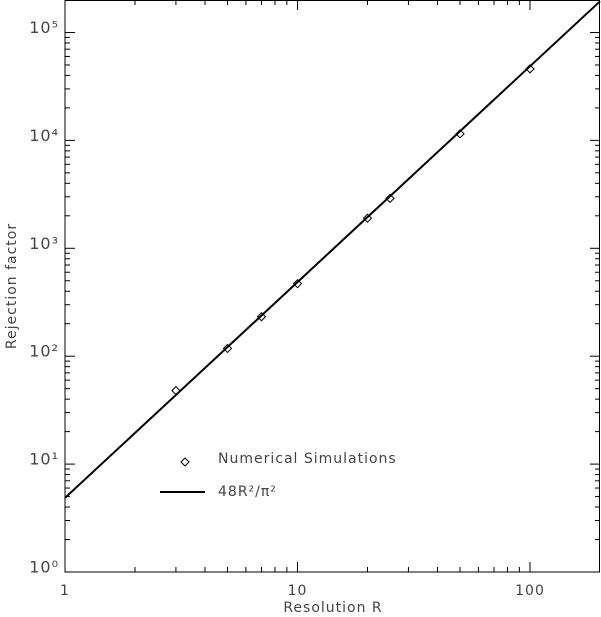 The height and width of the screenshot is (617, 601). I want to click on y-tick-label: 10², so click(44, 351).